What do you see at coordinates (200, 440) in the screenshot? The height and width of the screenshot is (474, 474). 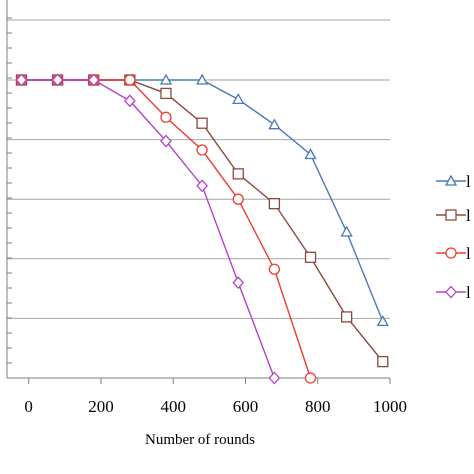 I see `x-axis-title: Number of rounds` at bounding box center [200, 440].